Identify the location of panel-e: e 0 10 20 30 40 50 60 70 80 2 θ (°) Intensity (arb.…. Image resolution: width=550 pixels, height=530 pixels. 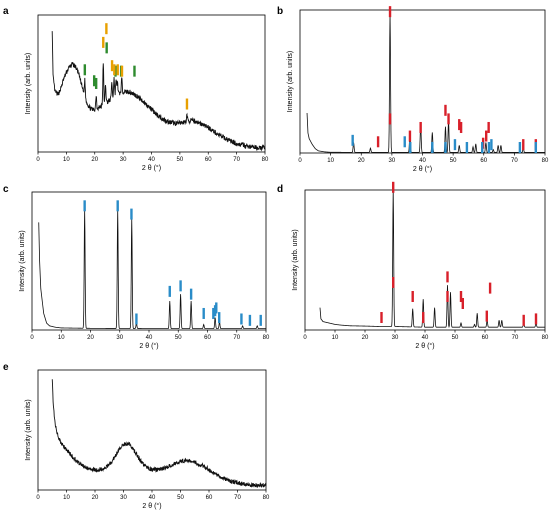
(136, 436).